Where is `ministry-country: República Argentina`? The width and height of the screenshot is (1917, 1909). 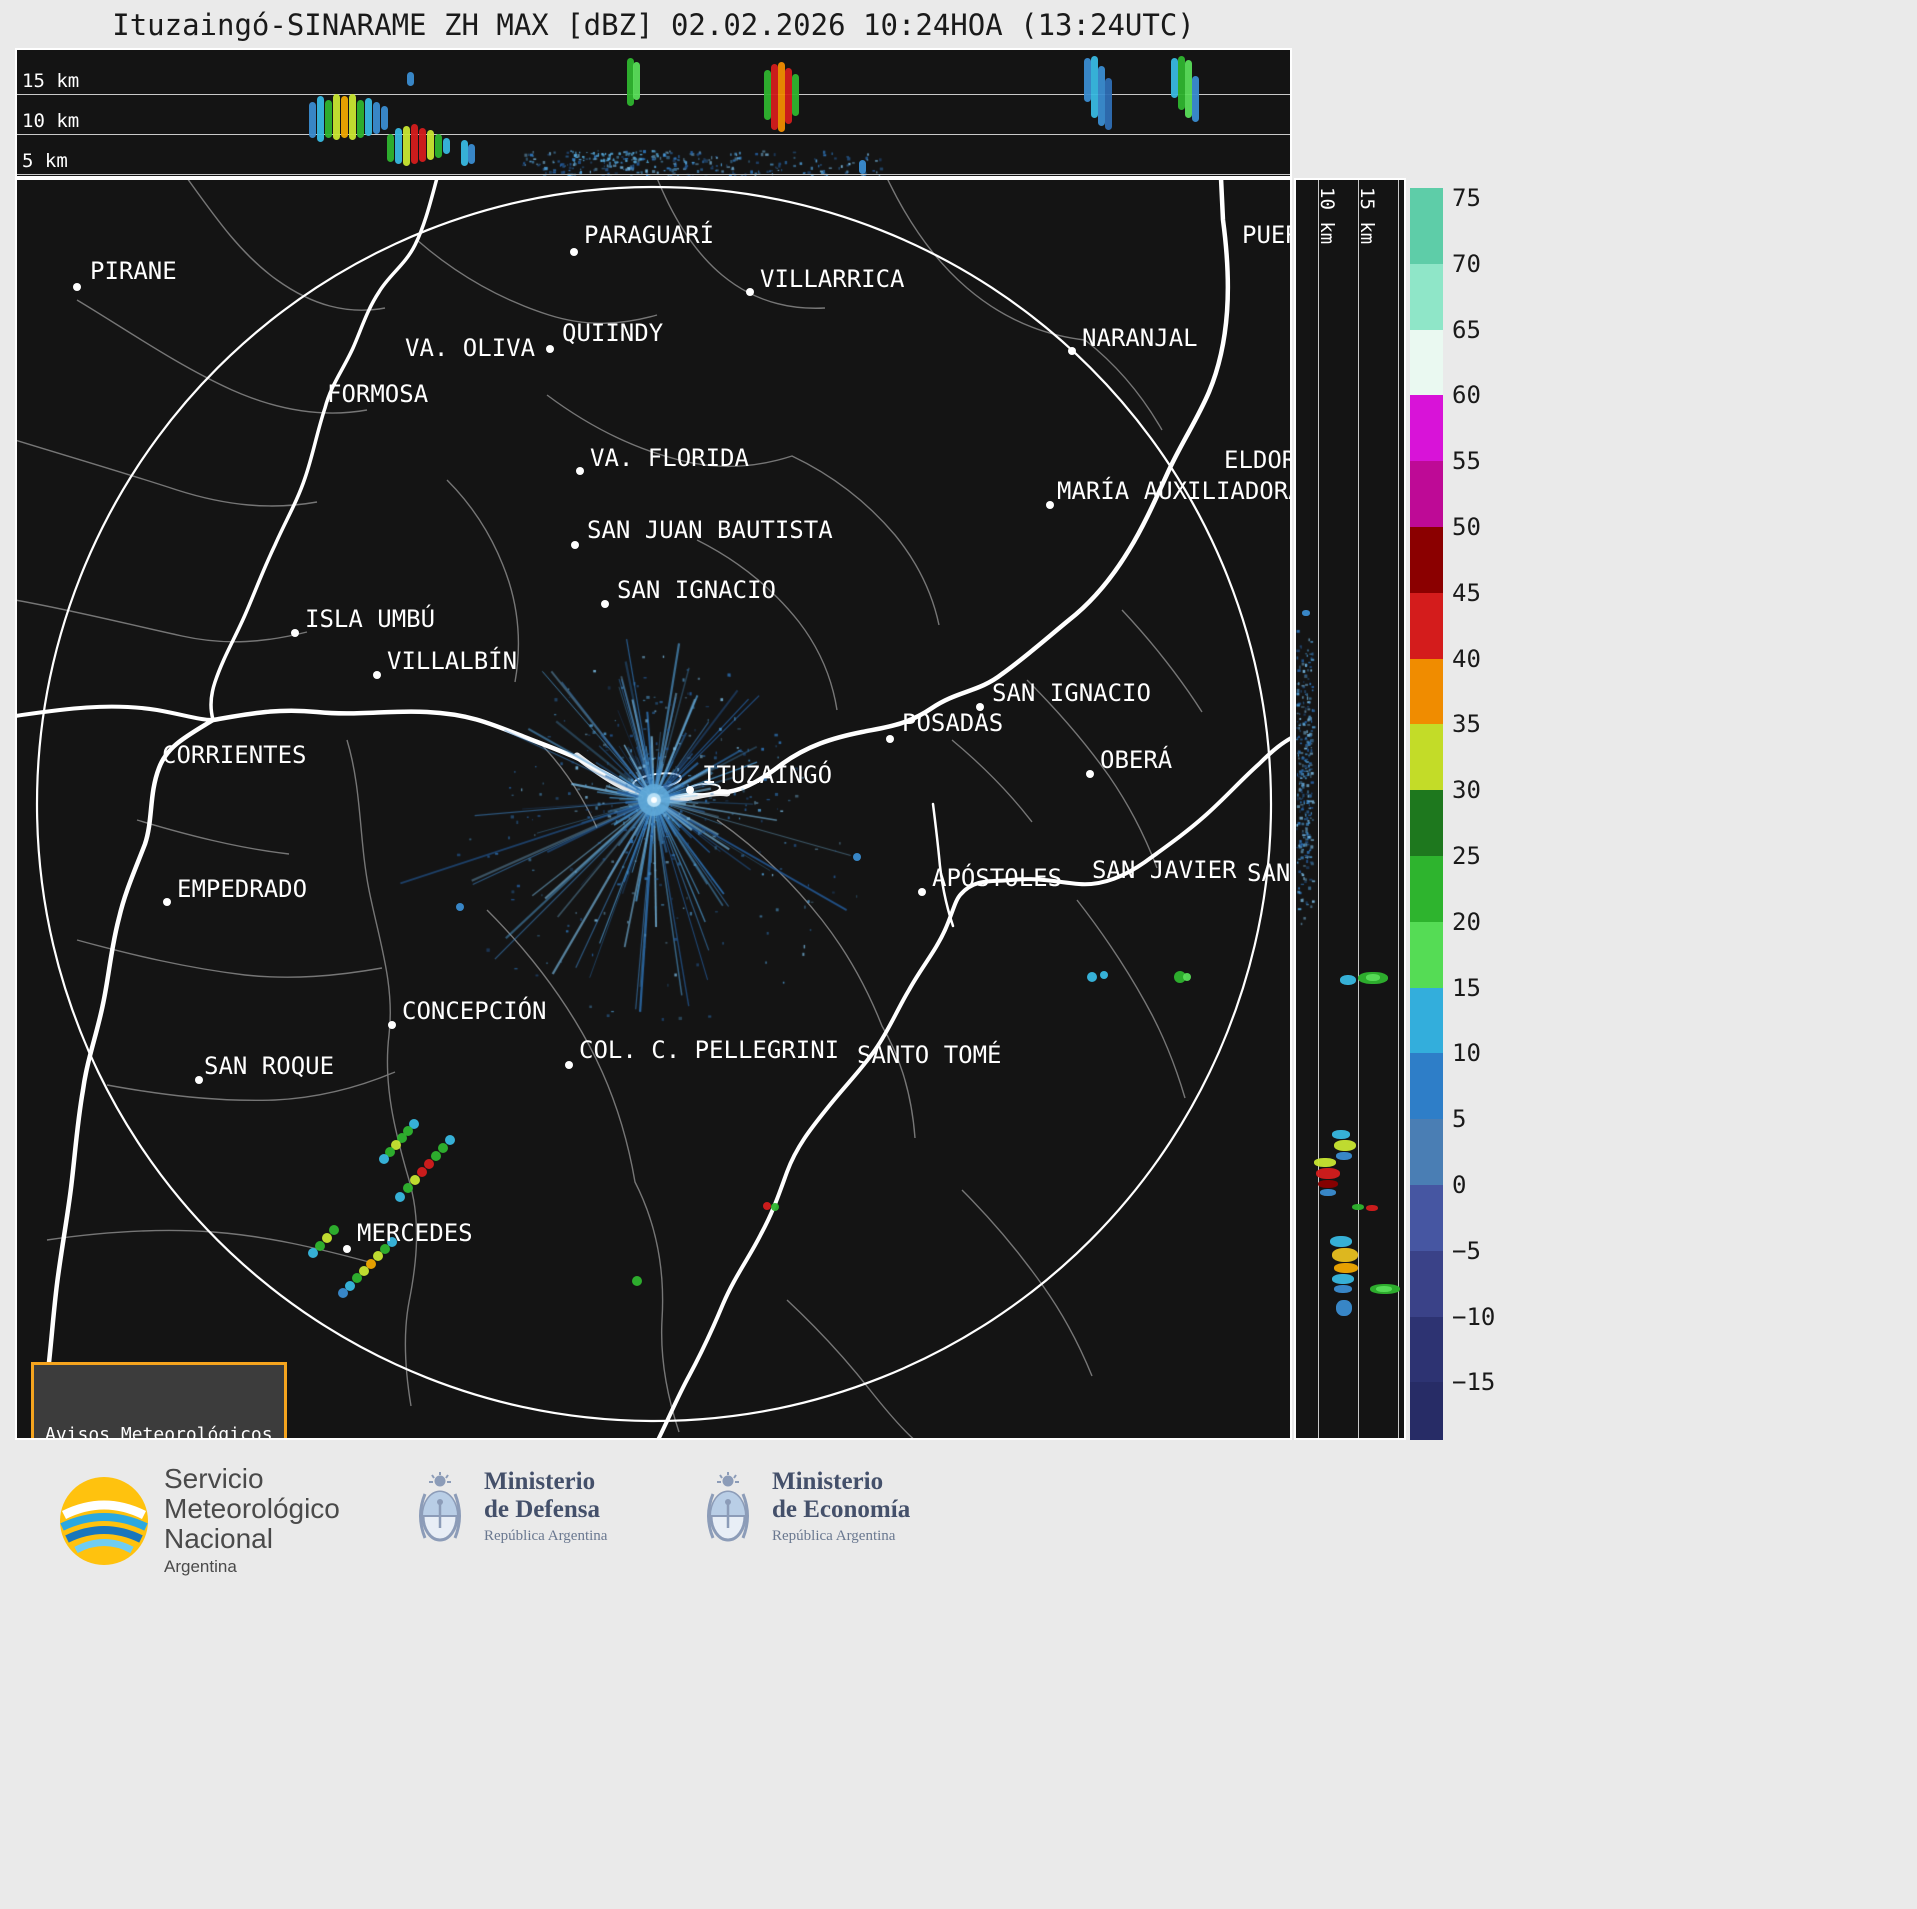 ministry-country: República Argentina is located at coordinates (546, 1536).